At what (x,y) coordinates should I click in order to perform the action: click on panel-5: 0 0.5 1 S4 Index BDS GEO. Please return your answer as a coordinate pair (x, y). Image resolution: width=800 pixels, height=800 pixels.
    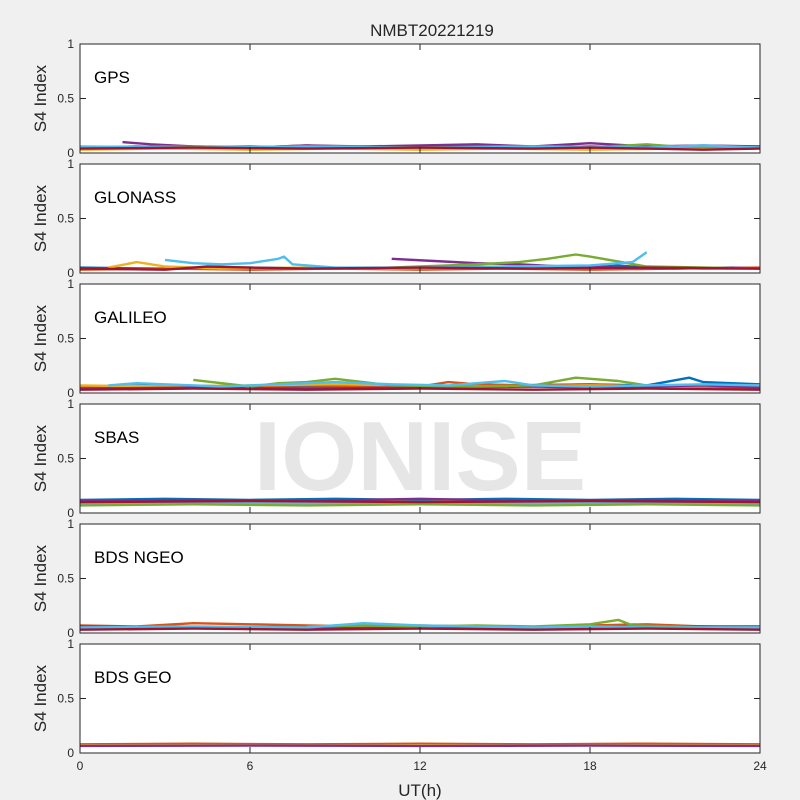
    Looking at the image, I should click on (396, 698).